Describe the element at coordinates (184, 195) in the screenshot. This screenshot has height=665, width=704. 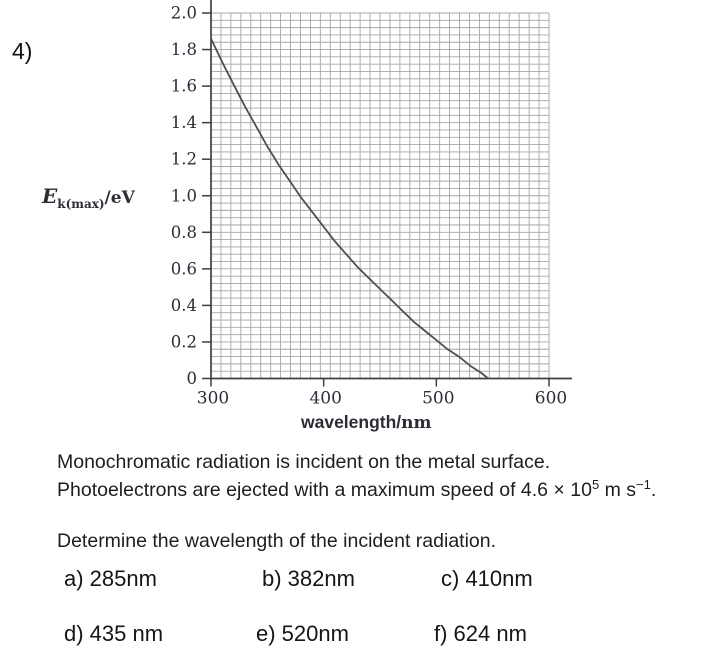
I see `y-tick-label: 1.0` at that location.